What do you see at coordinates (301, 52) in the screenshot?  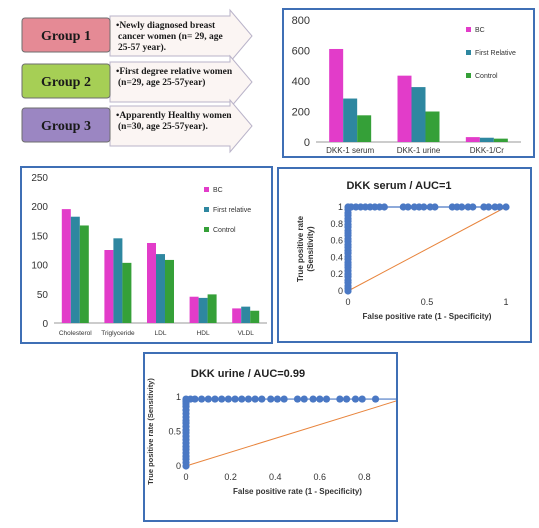 I see `y-tick-label: 600` at bounding box center [301, 52].